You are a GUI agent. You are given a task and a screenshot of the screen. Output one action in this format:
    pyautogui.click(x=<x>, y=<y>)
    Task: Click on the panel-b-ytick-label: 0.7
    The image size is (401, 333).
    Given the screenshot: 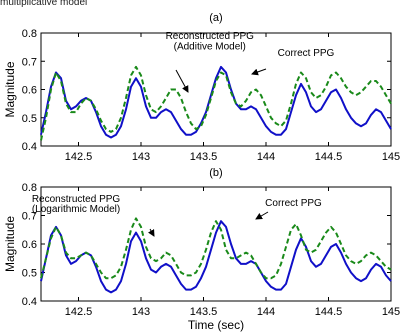 What is the action you would take?
    pyautogui.click(x=29, y=217)
    